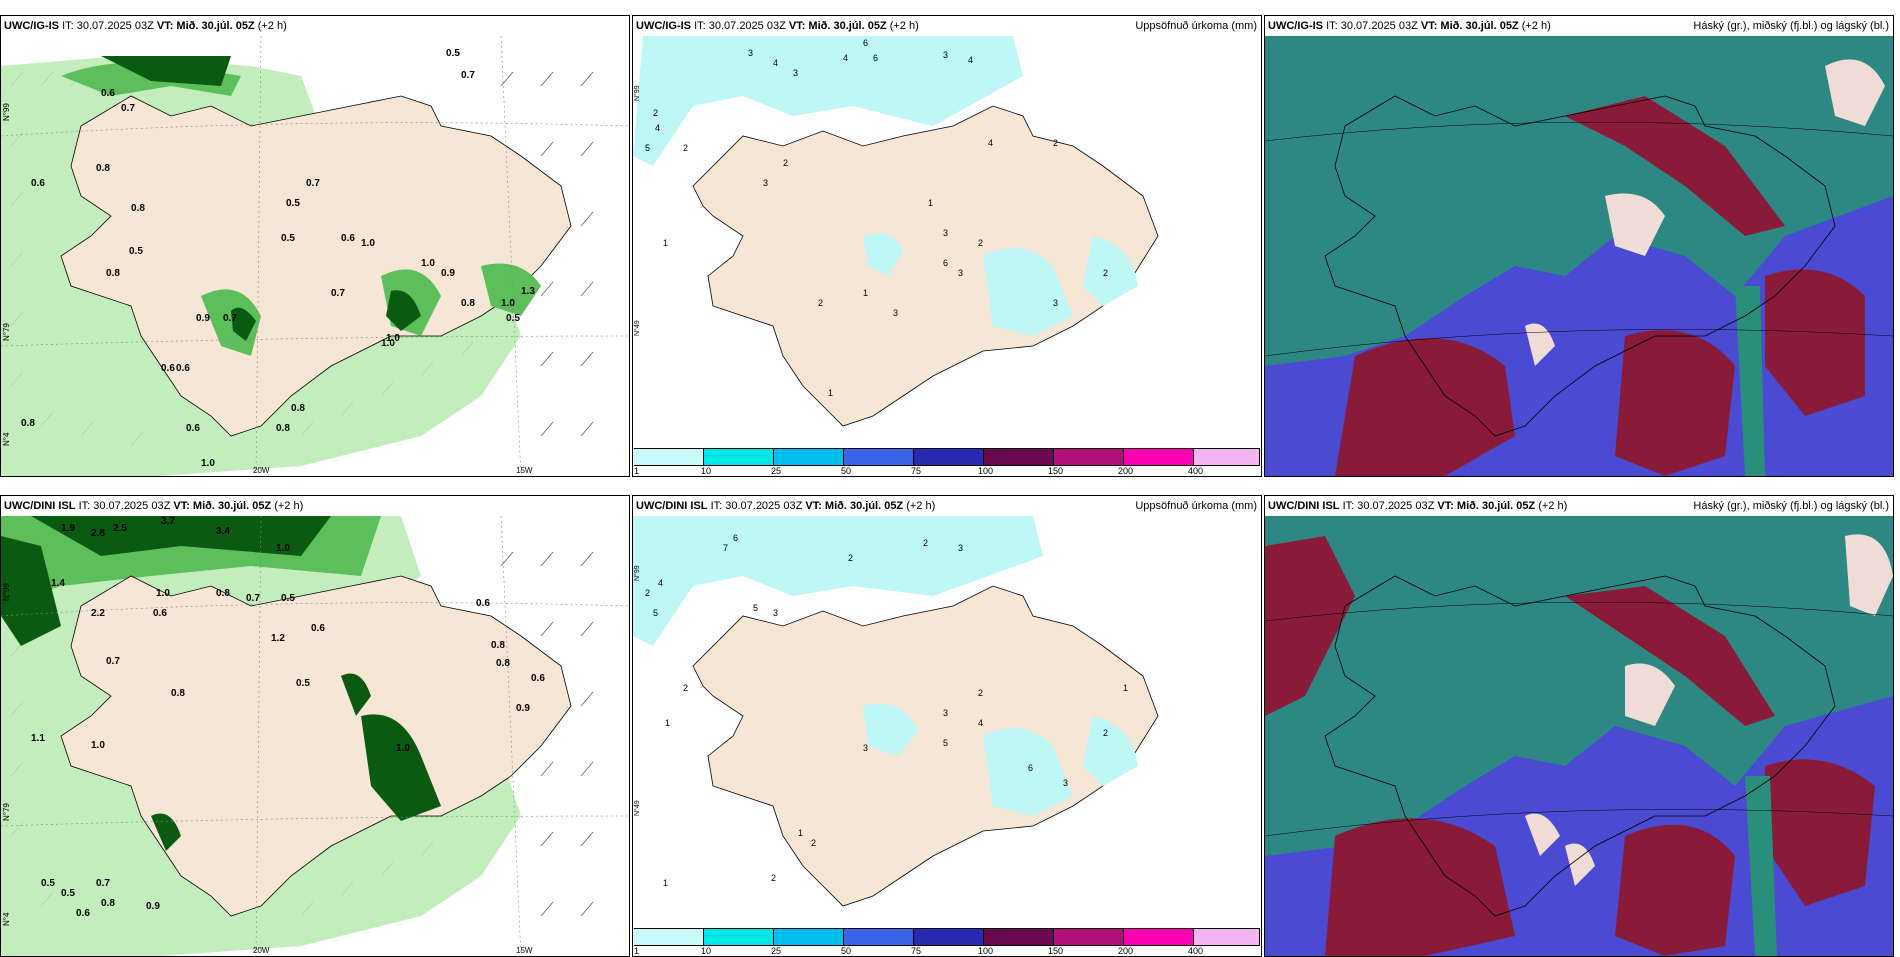 The width and height of the screenshot is (1900, 957). What do you see at coordinates (524, 950) in the screenshot?
I see `lon-tick: 15W` at bounding box center [524, 950].